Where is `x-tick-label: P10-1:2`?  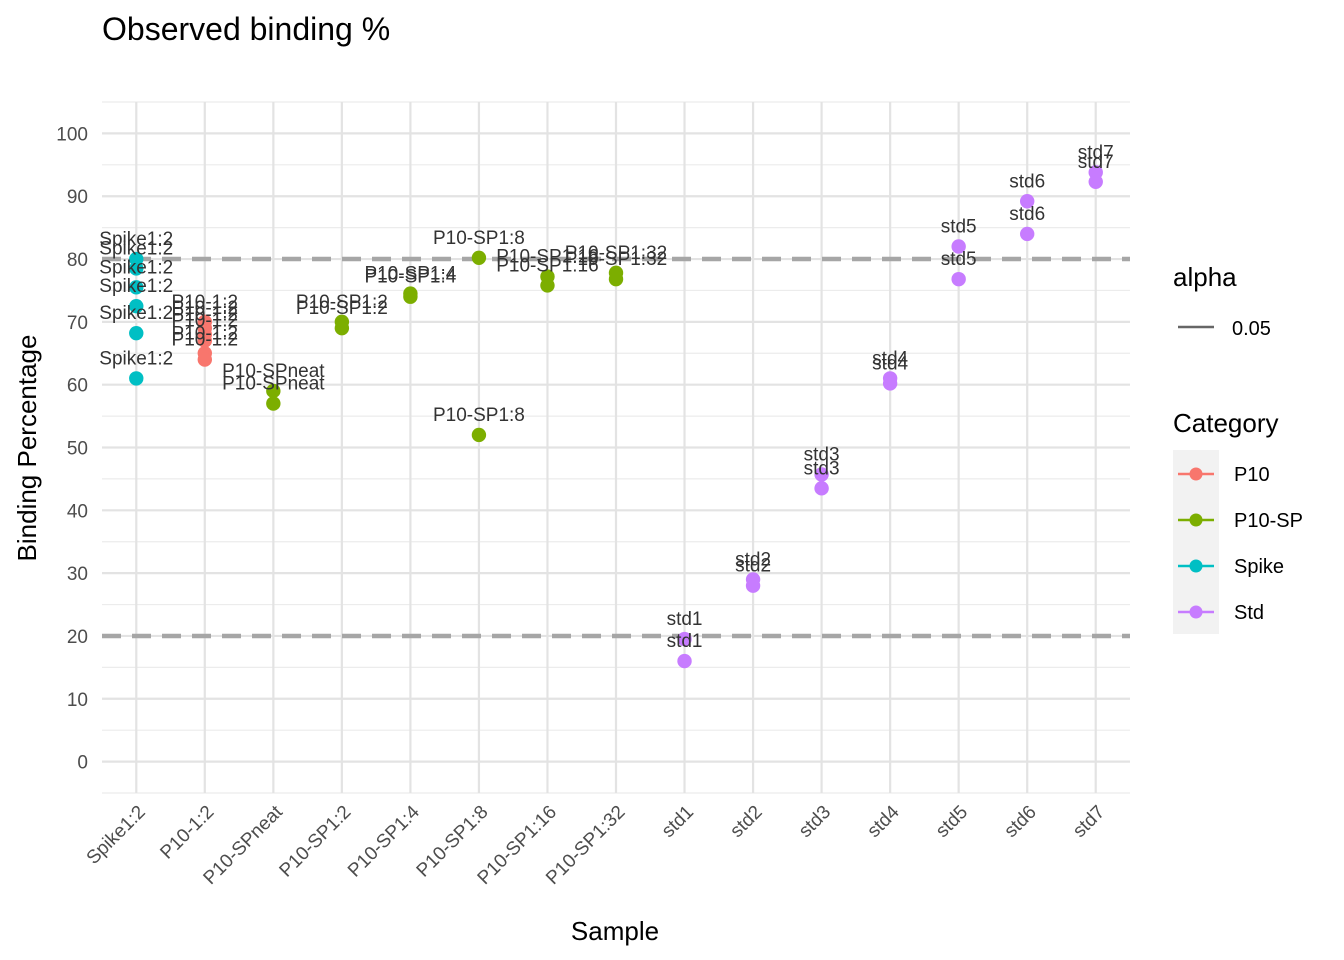
x-tick-label: P10-1:2 is located at coordinates (187, 833).